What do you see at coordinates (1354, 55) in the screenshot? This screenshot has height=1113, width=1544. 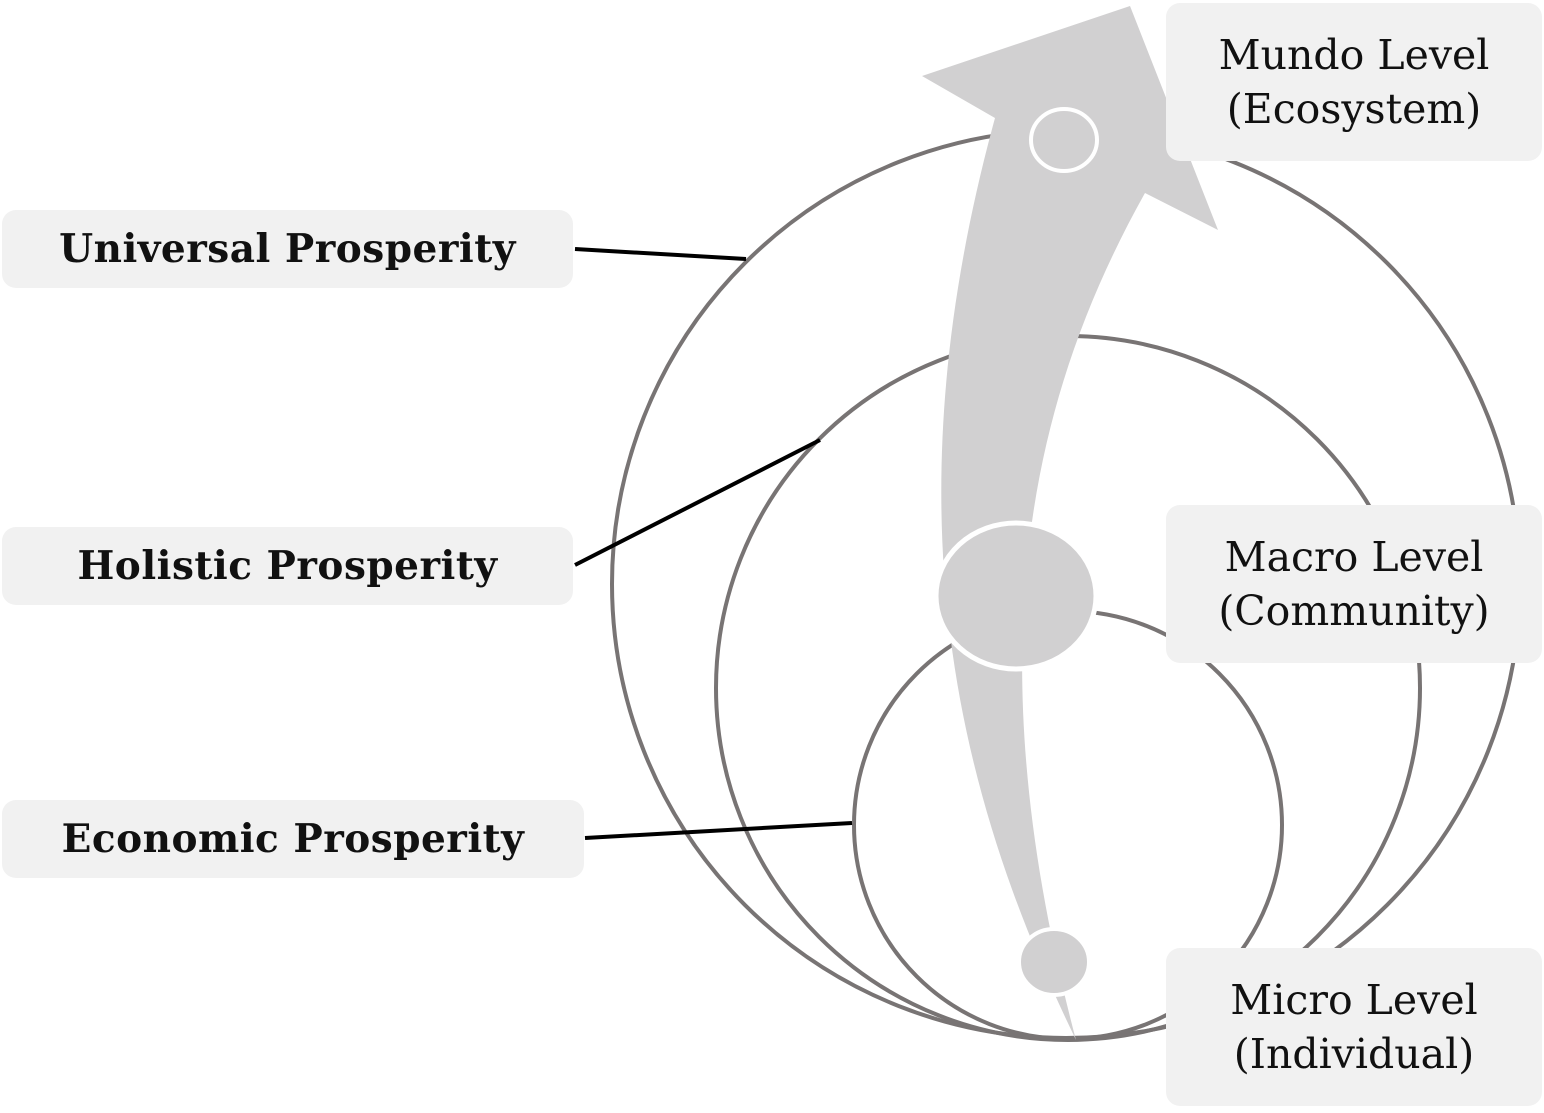 I see `mundo-level-name: Mundo Level` at bounding box center [1354, 55].